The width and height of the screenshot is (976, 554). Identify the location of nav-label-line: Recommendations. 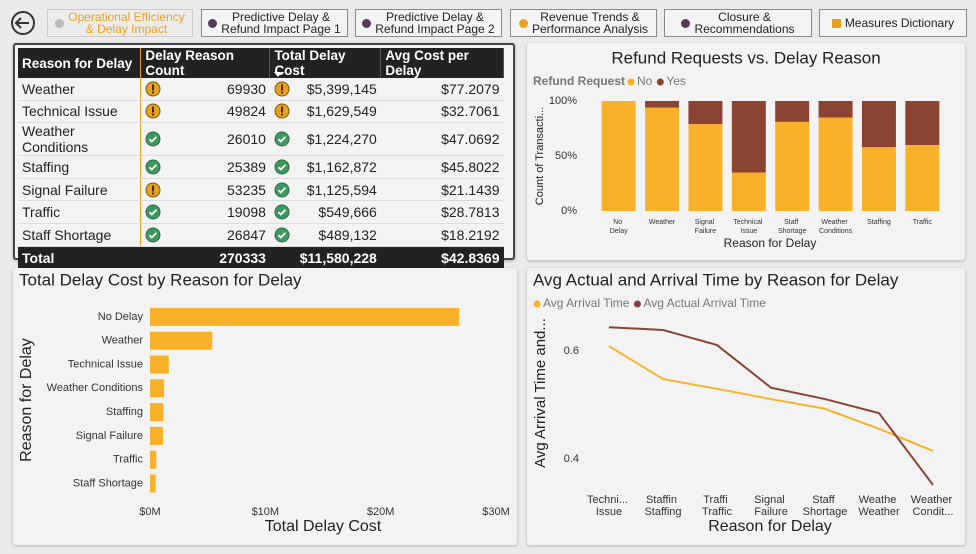
(744, 29).